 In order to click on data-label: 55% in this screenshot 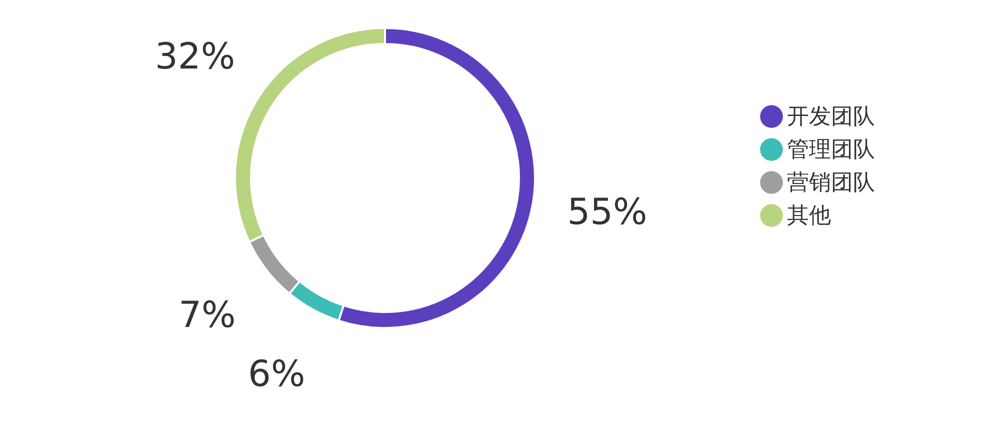, I will do `click(607, 213)`.